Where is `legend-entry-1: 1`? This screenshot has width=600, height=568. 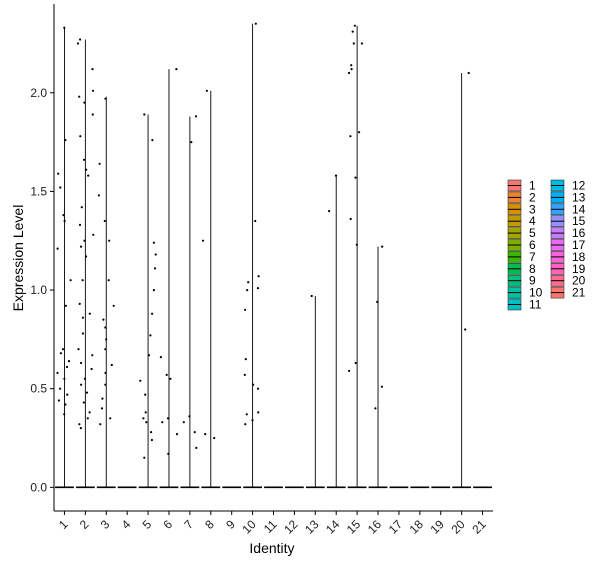
legend-entry-1: 1 is located at coordinates (521, 186).